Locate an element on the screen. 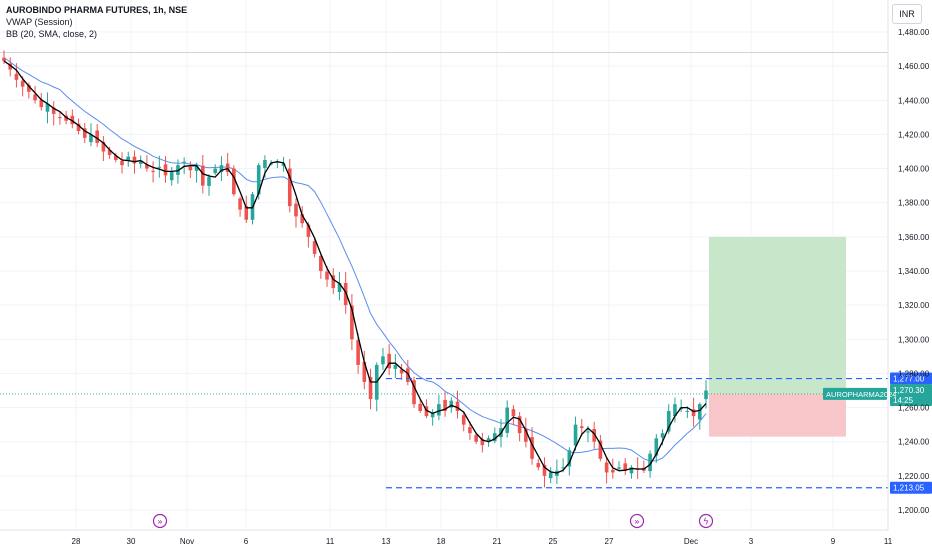 This screenshot has width=932, height=550. profit-zone is located at coordinates (777, 315).